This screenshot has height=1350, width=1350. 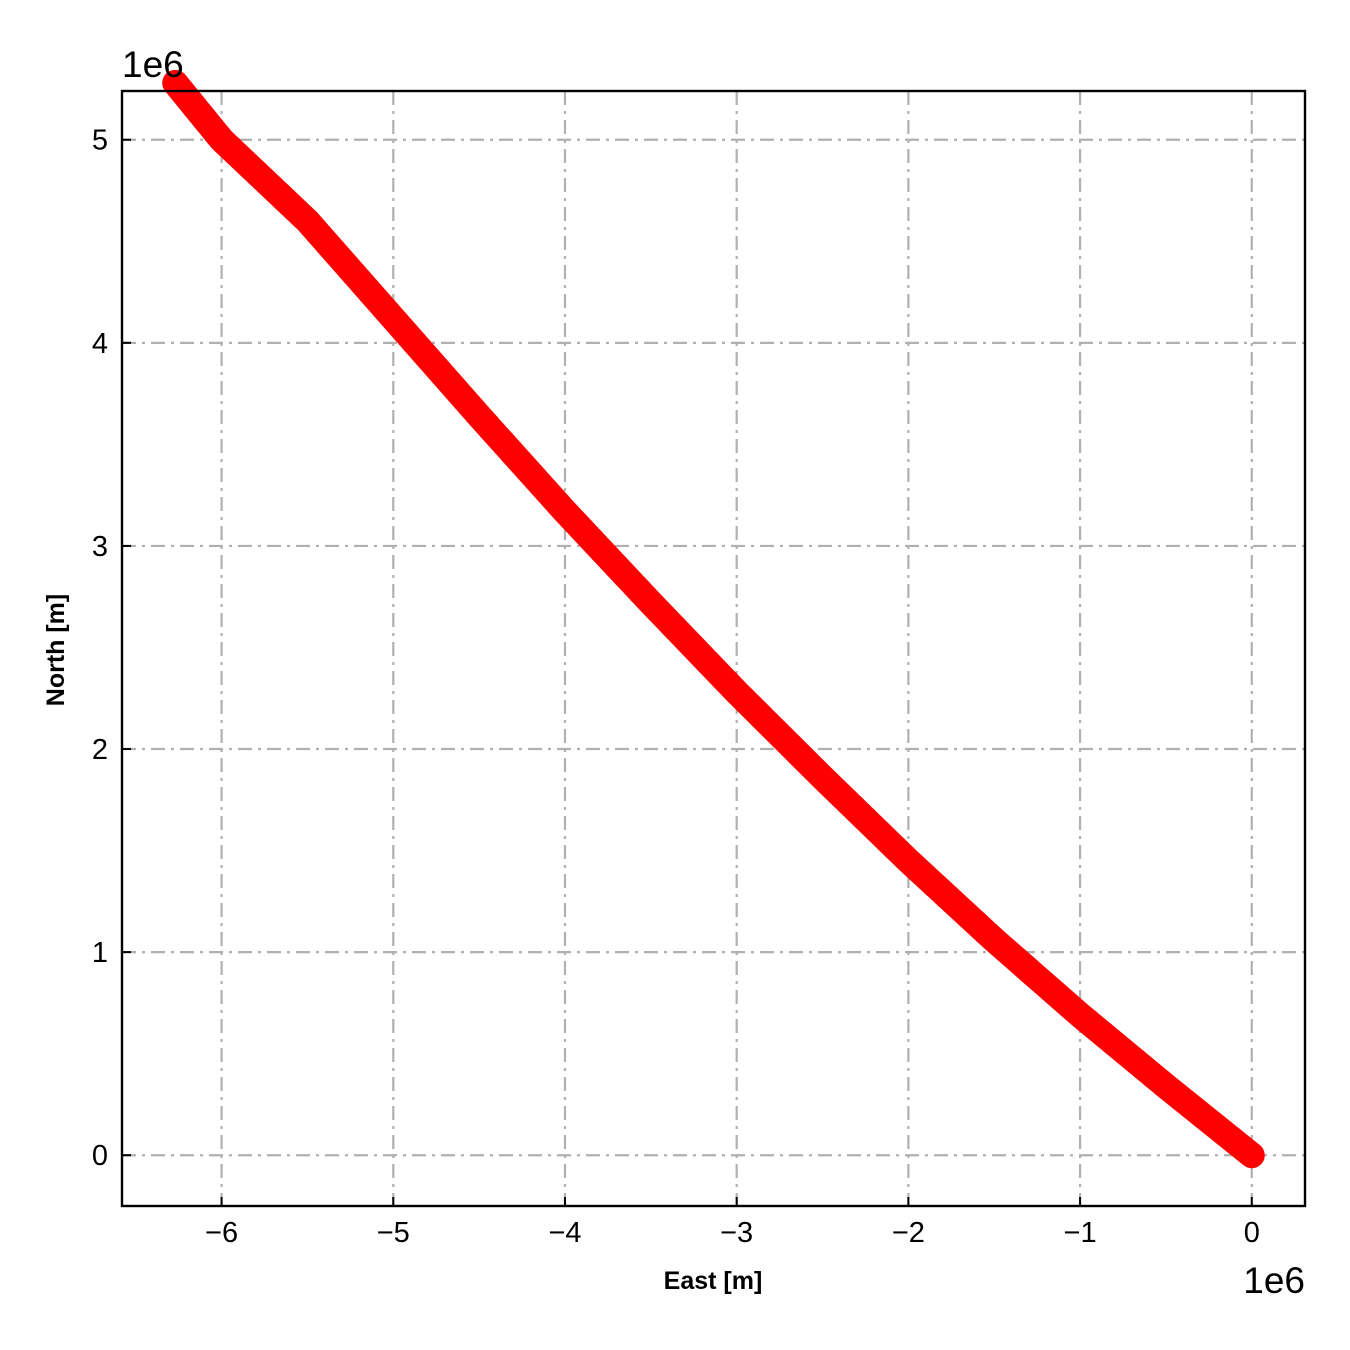 What do you see at coordinates (100, 141) in the screenshot?
I see `y-tick-label: 5` at bounding box center [100, 141].